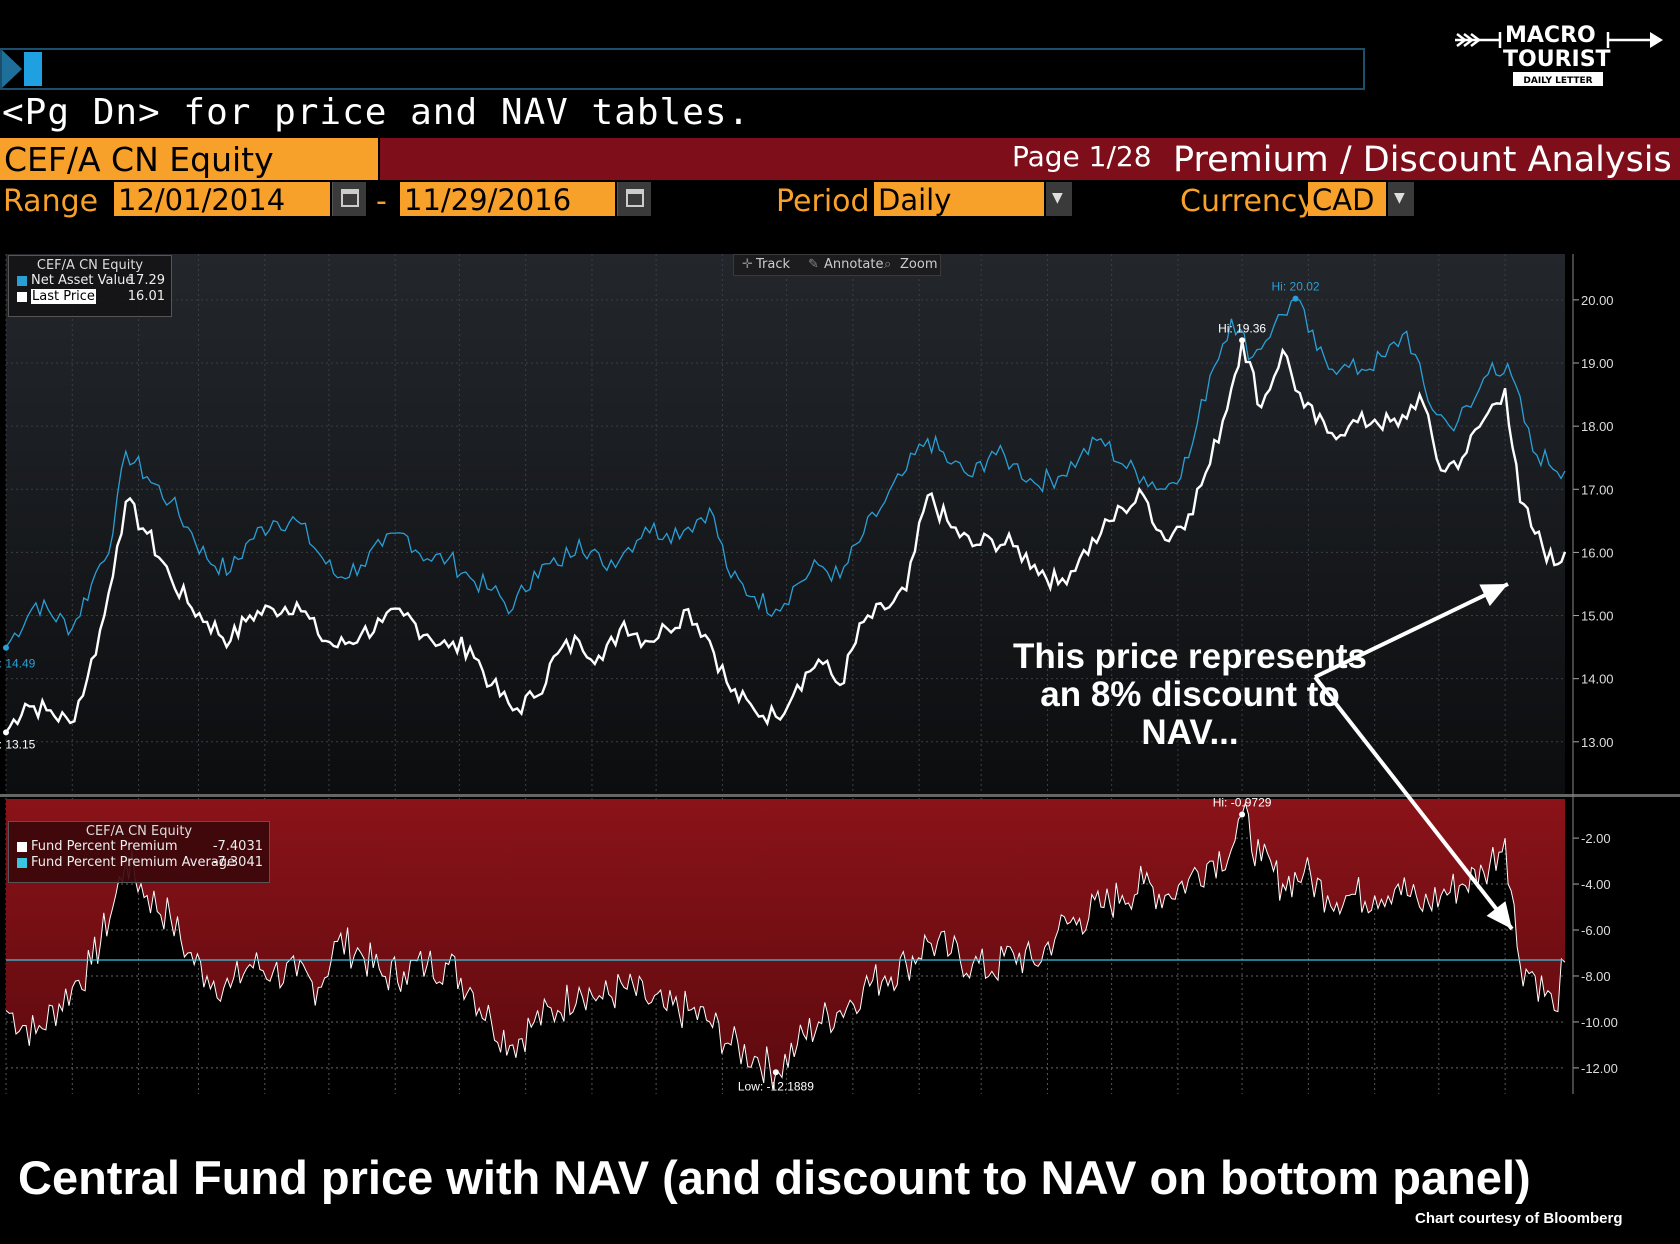  I want to click on logo-line3: DAILY LETTER, so click(1557, 81).